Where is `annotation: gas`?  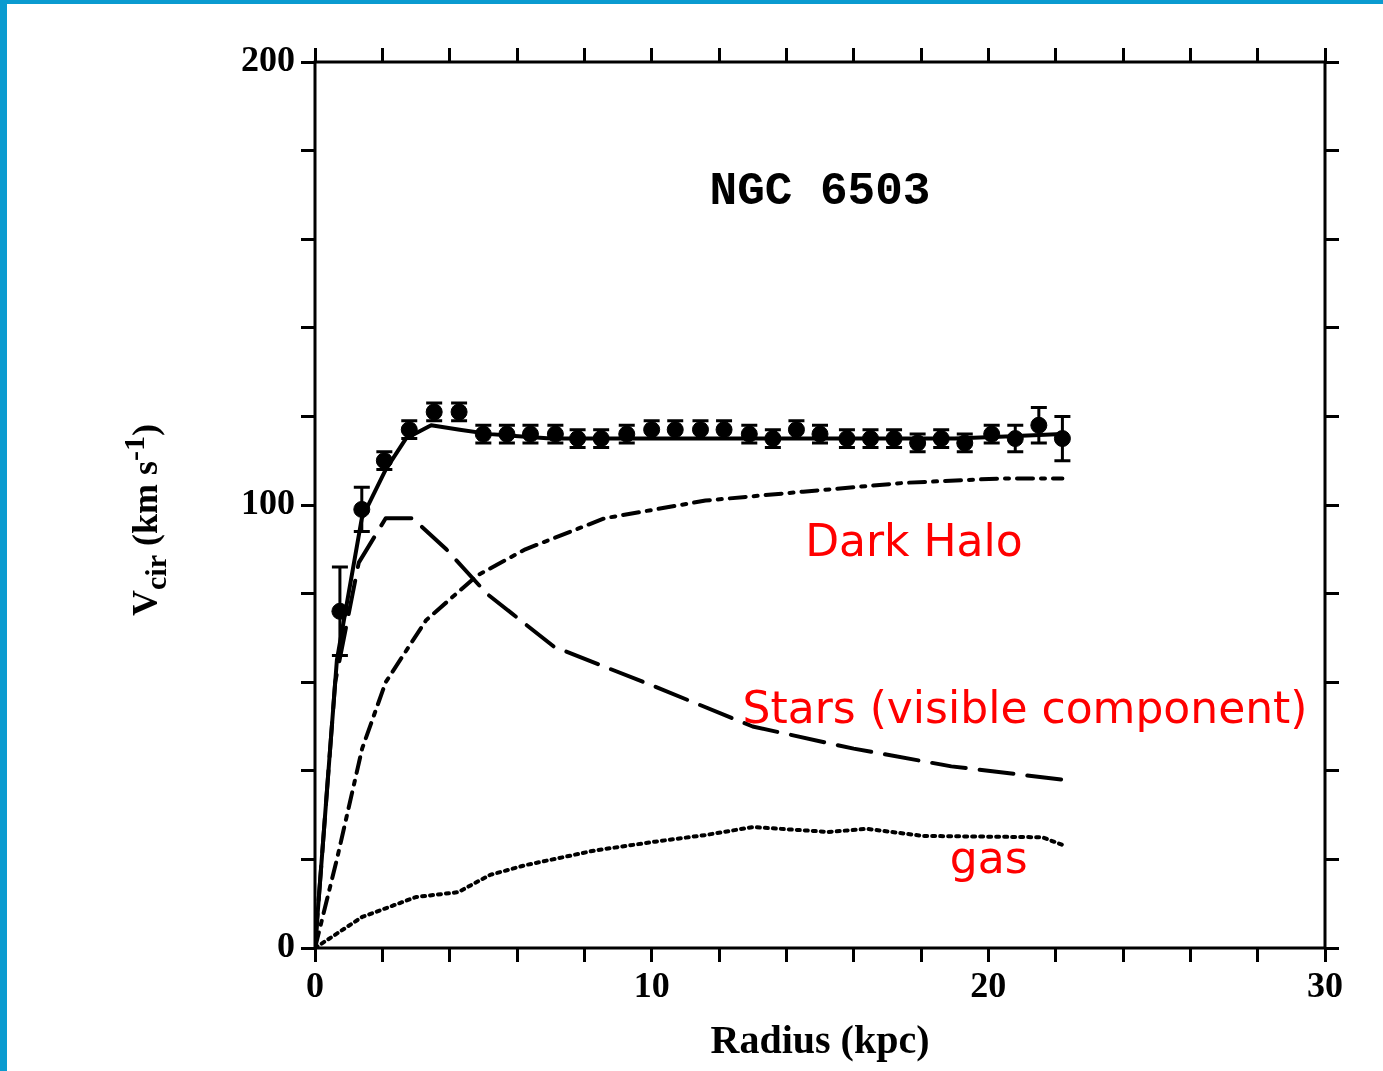
annotation: gas is located at coordinates (988, 858).